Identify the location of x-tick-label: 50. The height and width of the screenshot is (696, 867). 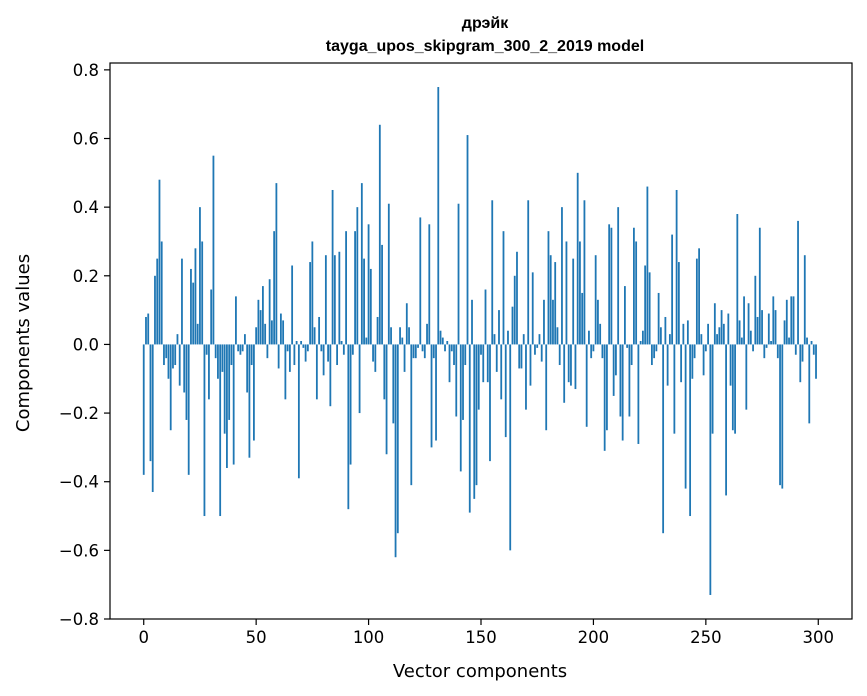
(256, 637).